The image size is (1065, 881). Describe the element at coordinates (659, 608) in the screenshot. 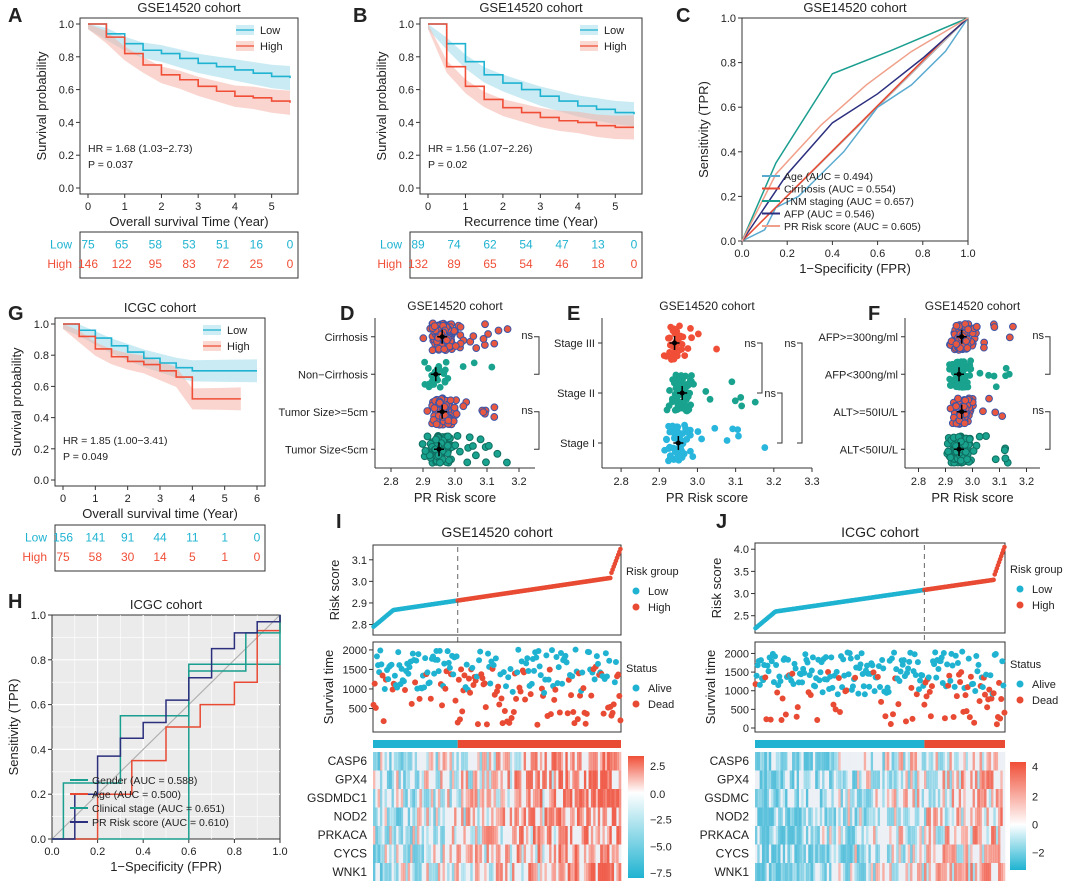

I see `legend-label: High` at that location.